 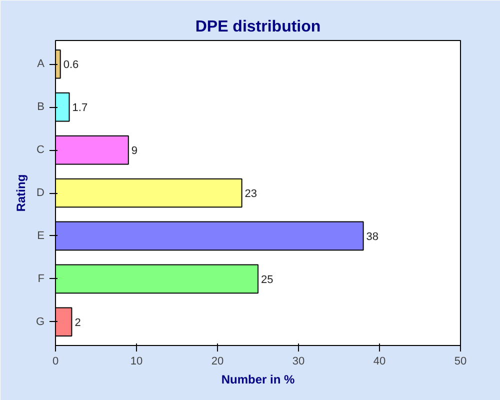 What do you see at coordinates (41, 278) in the screenshot?
I see `y-tick-label: F` at bounding box center [41, 278].